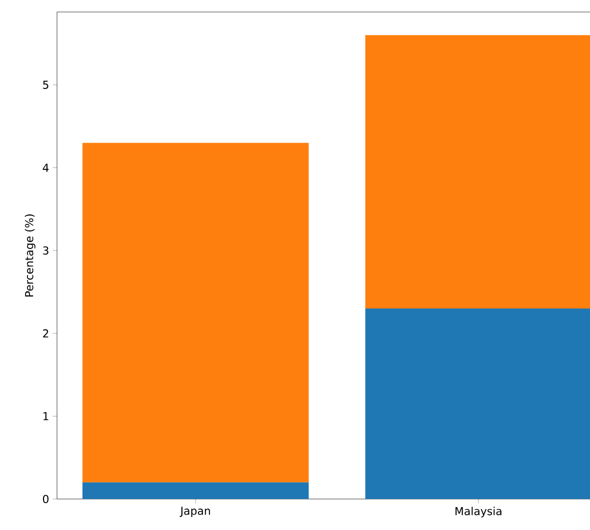 The width and height of the screenshot is (590, 530). What do you see at coordinates (195, 512) in the screenshot?
I see `x-tick-label: Japan` at bounding box center [195, 512].